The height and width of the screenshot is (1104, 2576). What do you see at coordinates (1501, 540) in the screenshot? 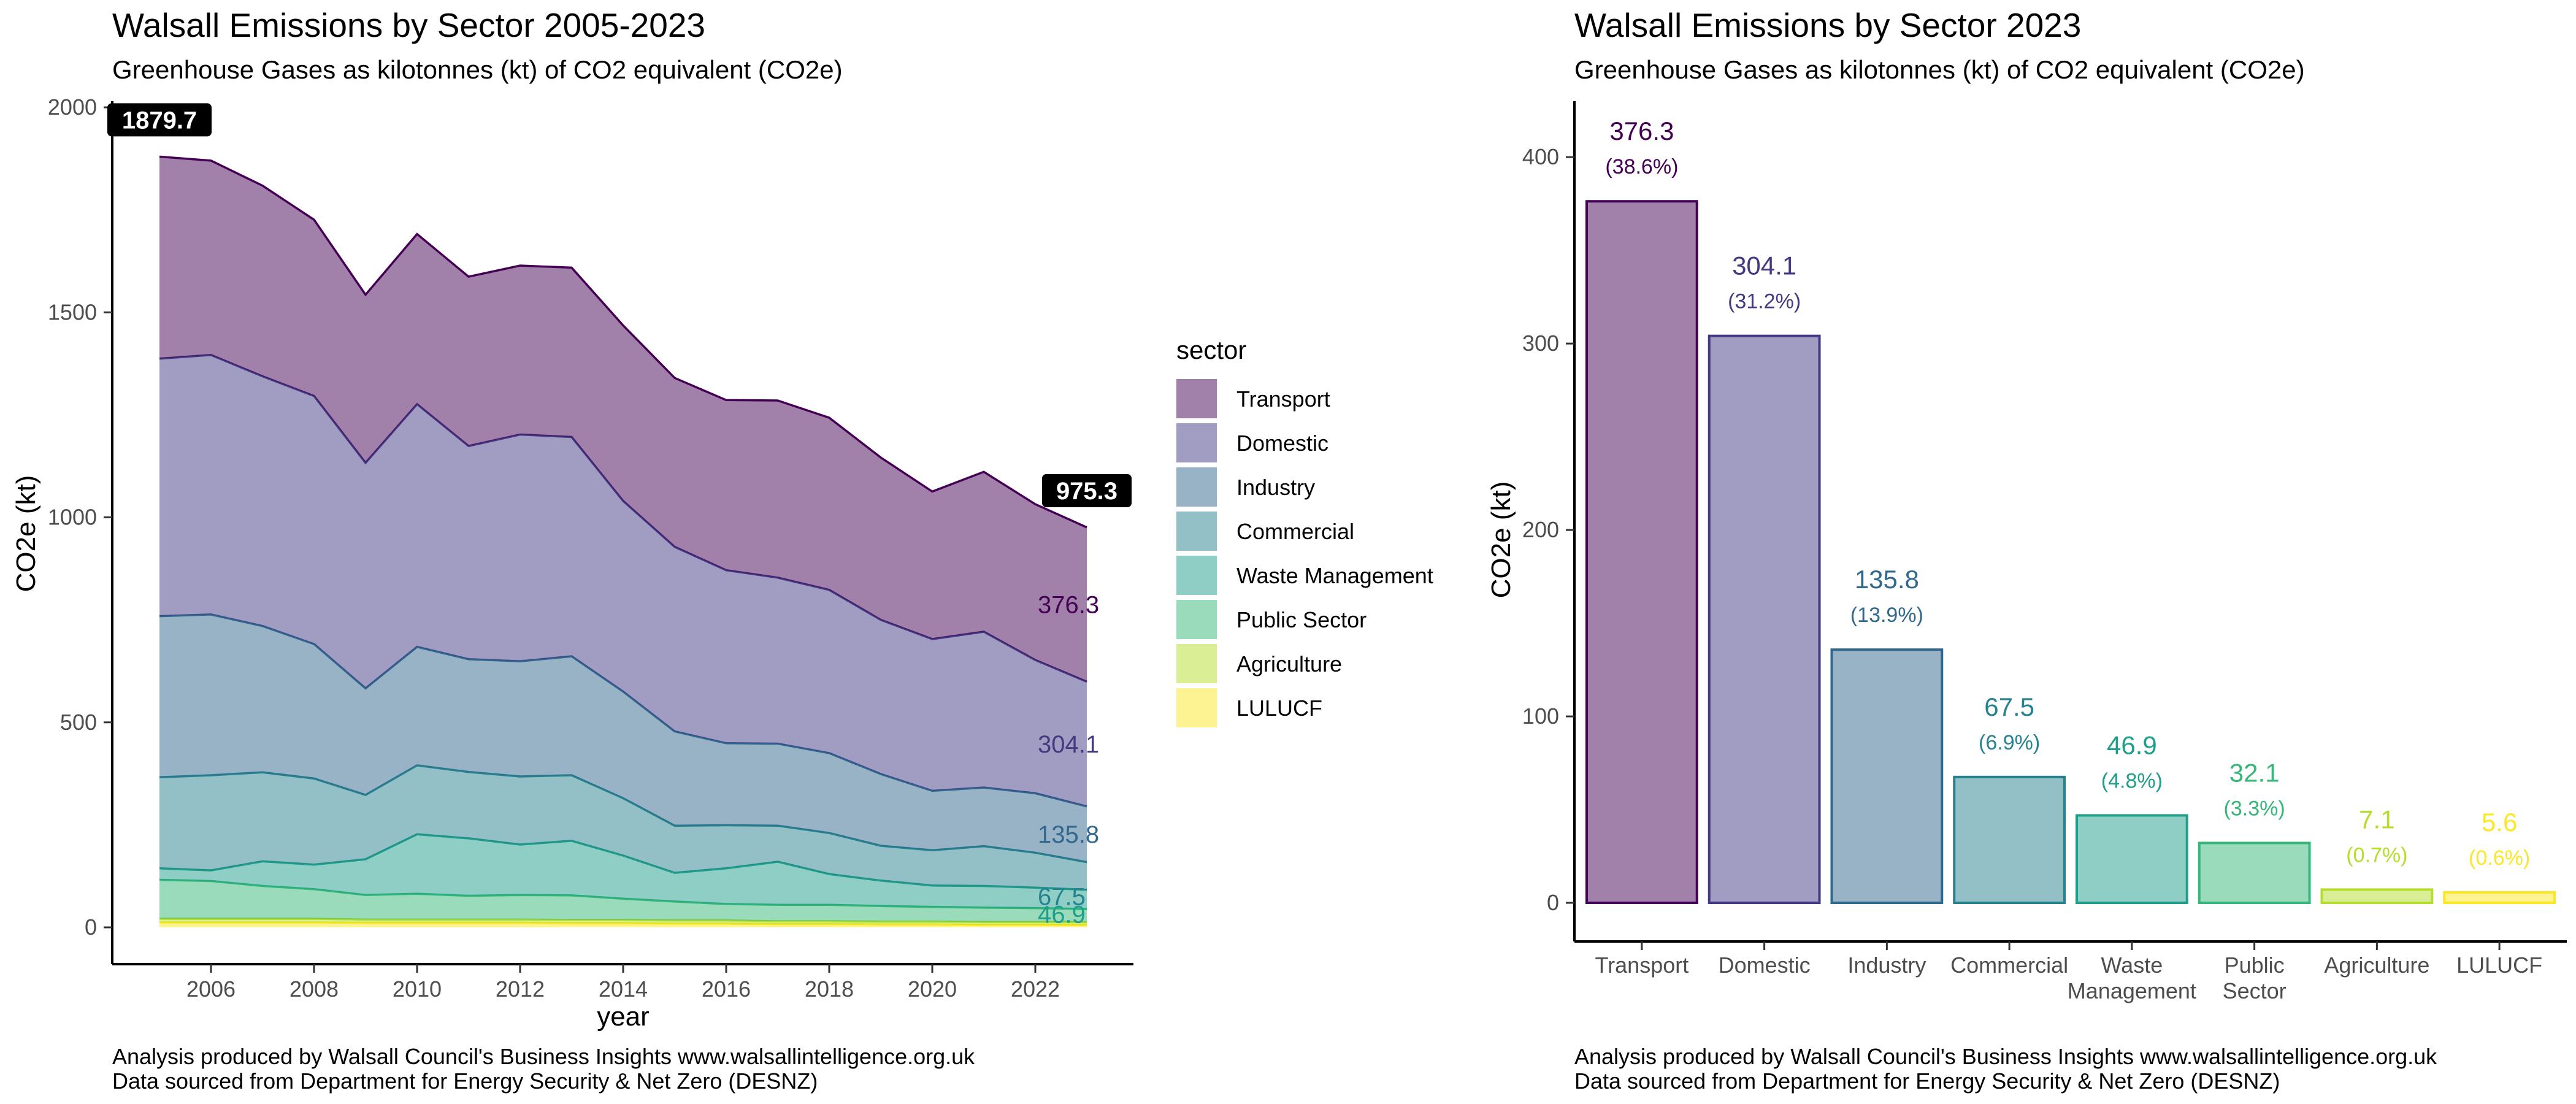
I see `bar-y-axis-title: CO2e (kt)` at bounding box center [1501, 540].